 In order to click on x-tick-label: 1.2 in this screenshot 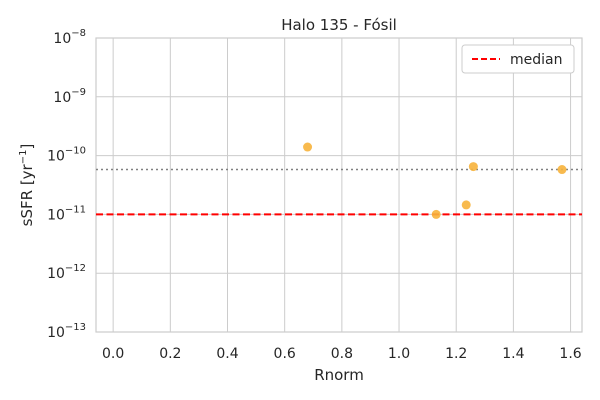, I will do `click(456, 354)`.